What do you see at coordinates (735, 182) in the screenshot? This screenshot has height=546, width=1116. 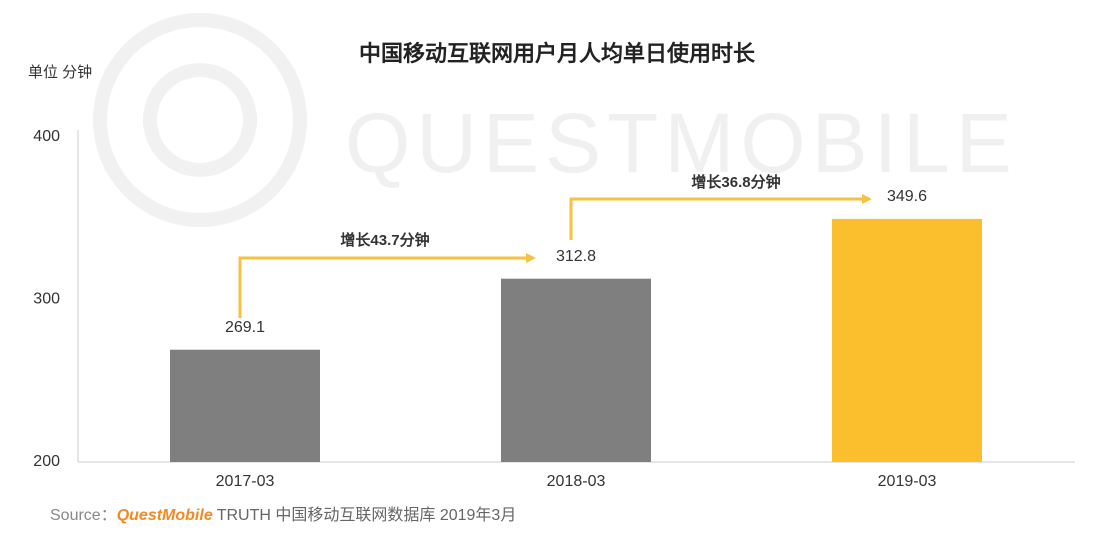 I see `annotation: 增长36.8分钟` at bounding box center [735, 182].